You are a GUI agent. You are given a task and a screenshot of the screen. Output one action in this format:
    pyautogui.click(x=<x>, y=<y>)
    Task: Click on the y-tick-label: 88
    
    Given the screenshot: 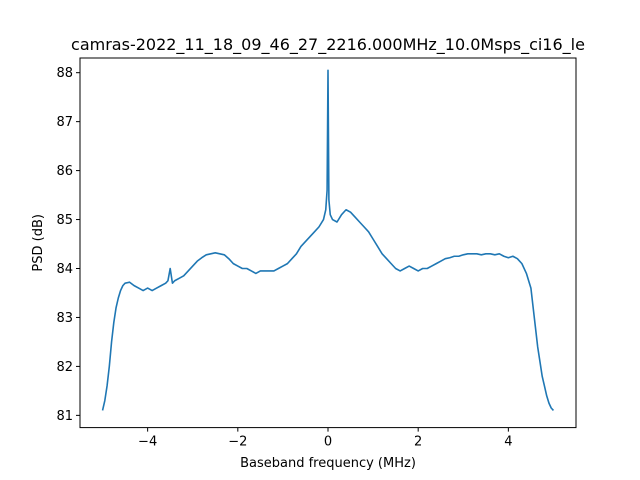 What is the action you would take?
    pyautogui.click(x=64, y=73)
    